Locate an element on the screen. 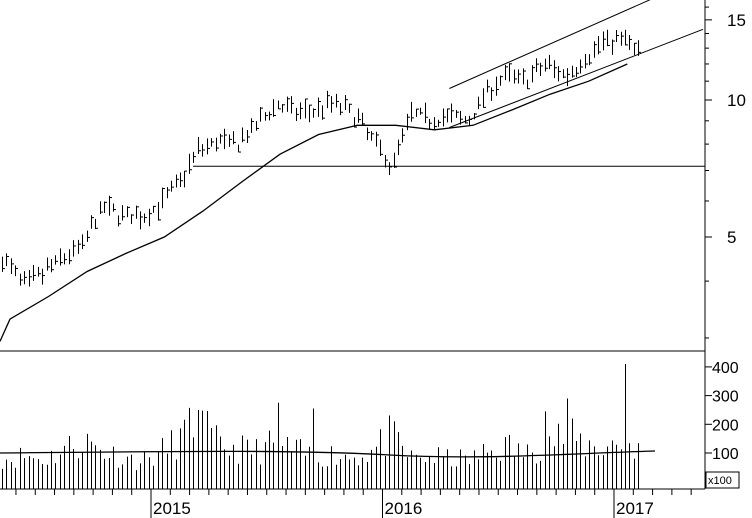 Image resolution: width=752 pixels, height=518 pixels. year-label: 2015 is located at coordinates (172, 508).